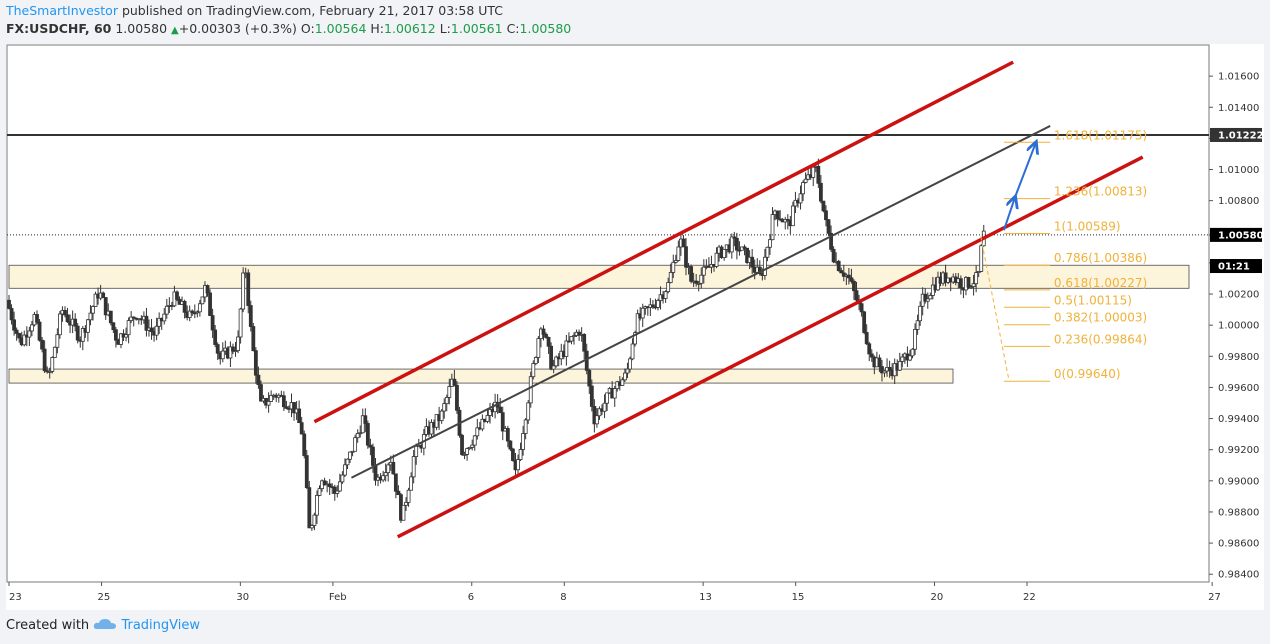 This screenshot has width=1270, height=644. What do you see at coordinates (1238, 357) in the screenshot?
I see `y-tick-label: 0.99800` at bounding box center [1238, 357].